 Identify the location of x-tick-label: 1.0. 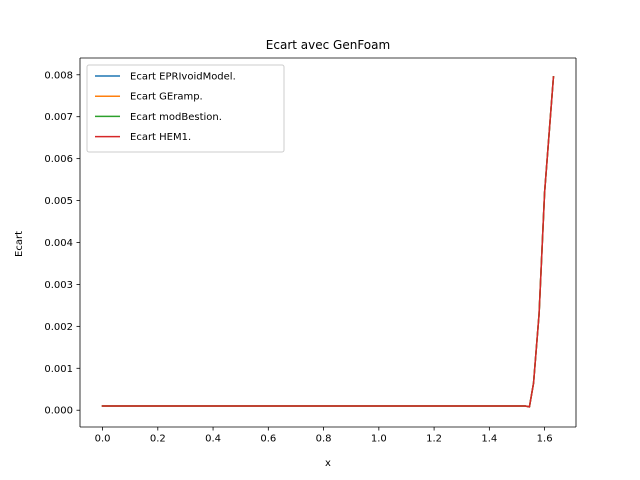
(379, 439).